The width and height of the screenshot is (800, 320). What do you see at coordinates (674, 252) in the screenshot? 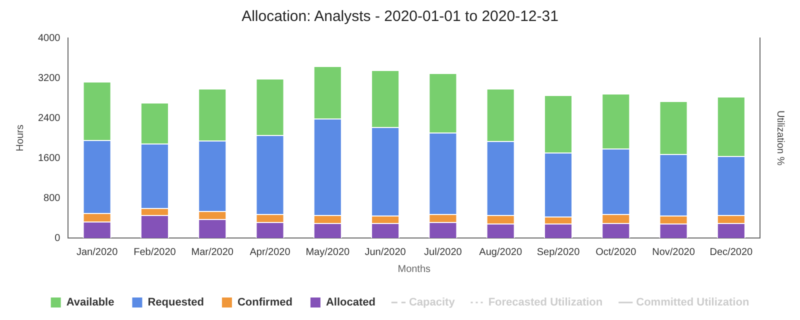
I see `x-tick-label: Nov/2020` at bounding box center [674, 252].